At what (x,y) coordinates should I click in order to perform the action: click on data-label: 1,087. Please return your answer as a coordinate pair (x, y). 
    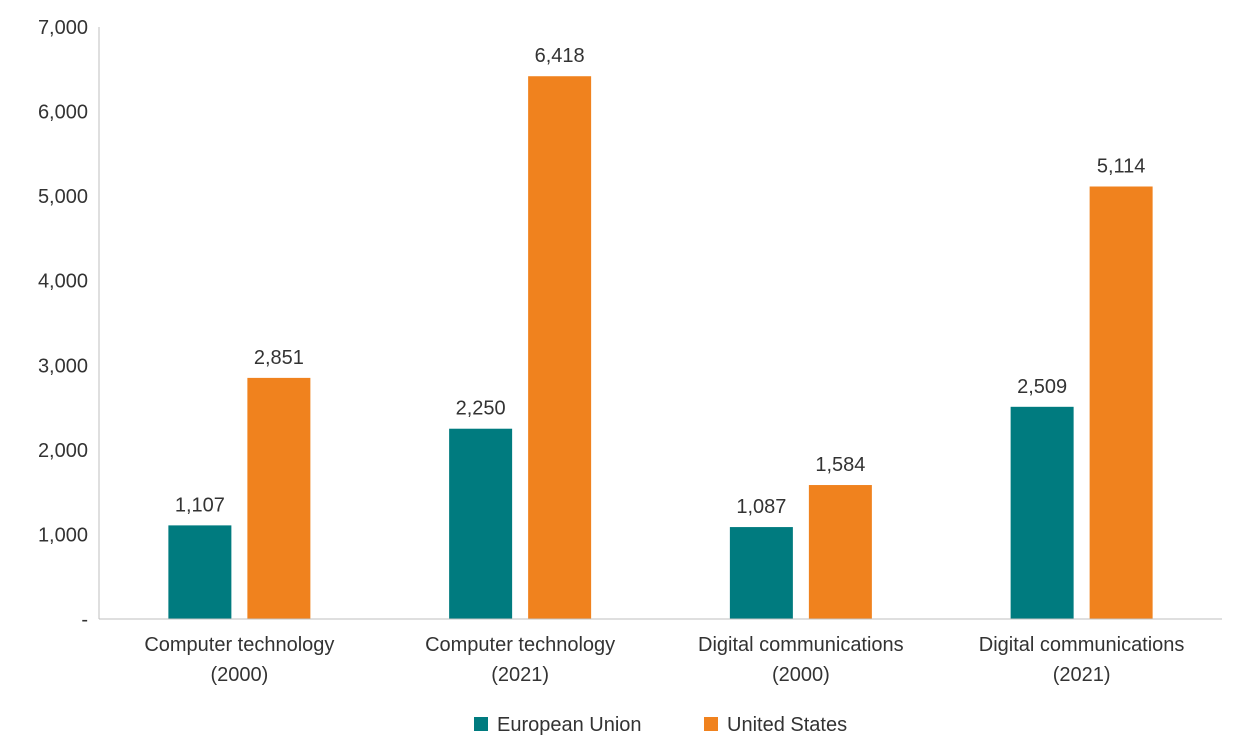
    Looking at the image, I should click on (761, 507).